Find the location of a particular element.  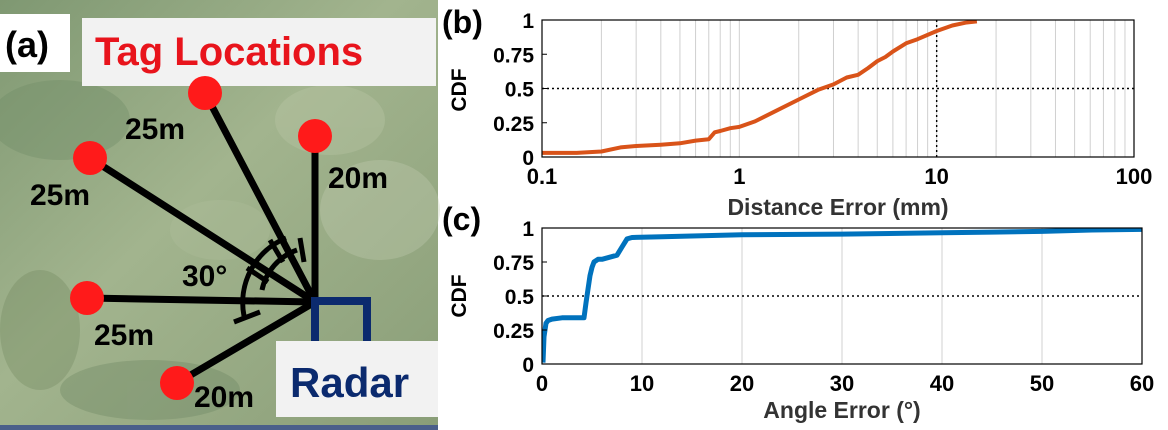

chart-b-x-tick-labels: 0.1 1 10 100 is located at coordinates (840, 176).